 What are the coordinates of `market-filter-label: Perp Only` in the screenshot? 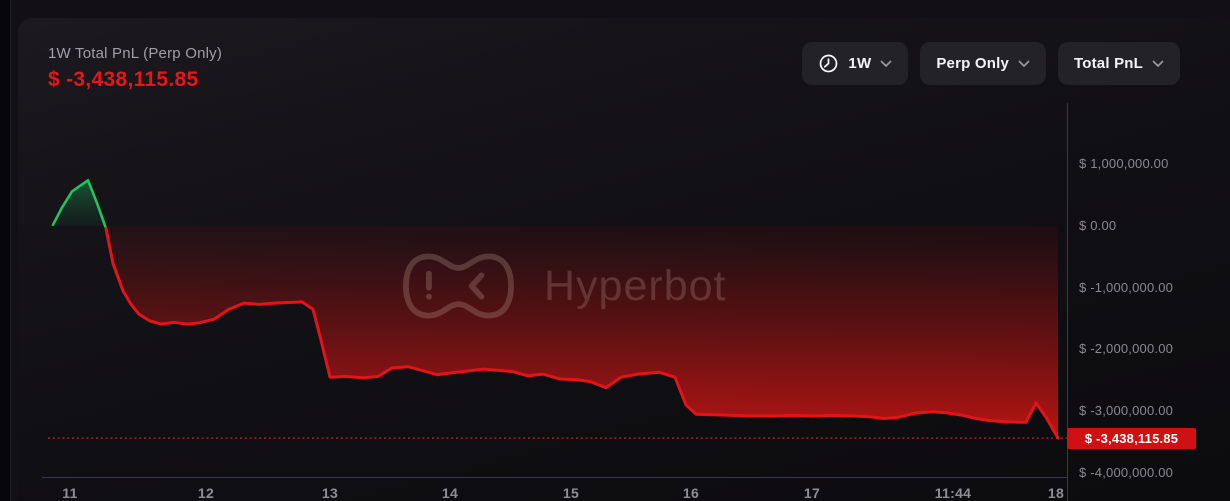 It's located at (972, 63).